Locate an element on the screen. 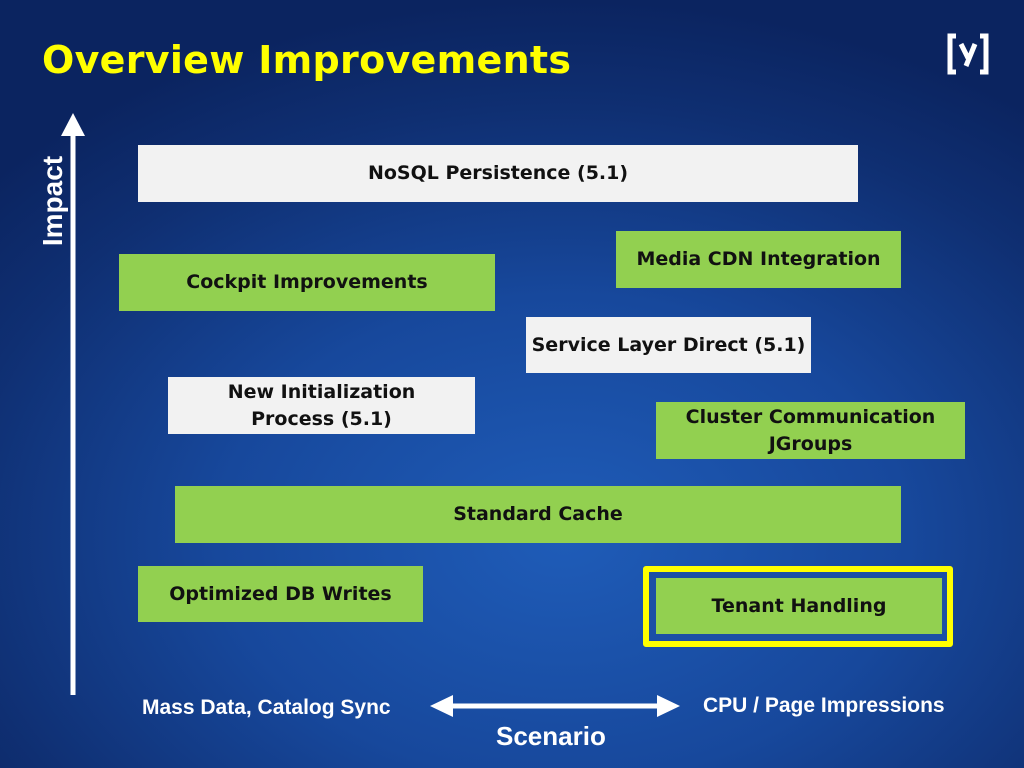 The image size is (1024, 768). item-nosql-persistence: NoSQL Persistence (5.1) is located at coordinates (498, 173).